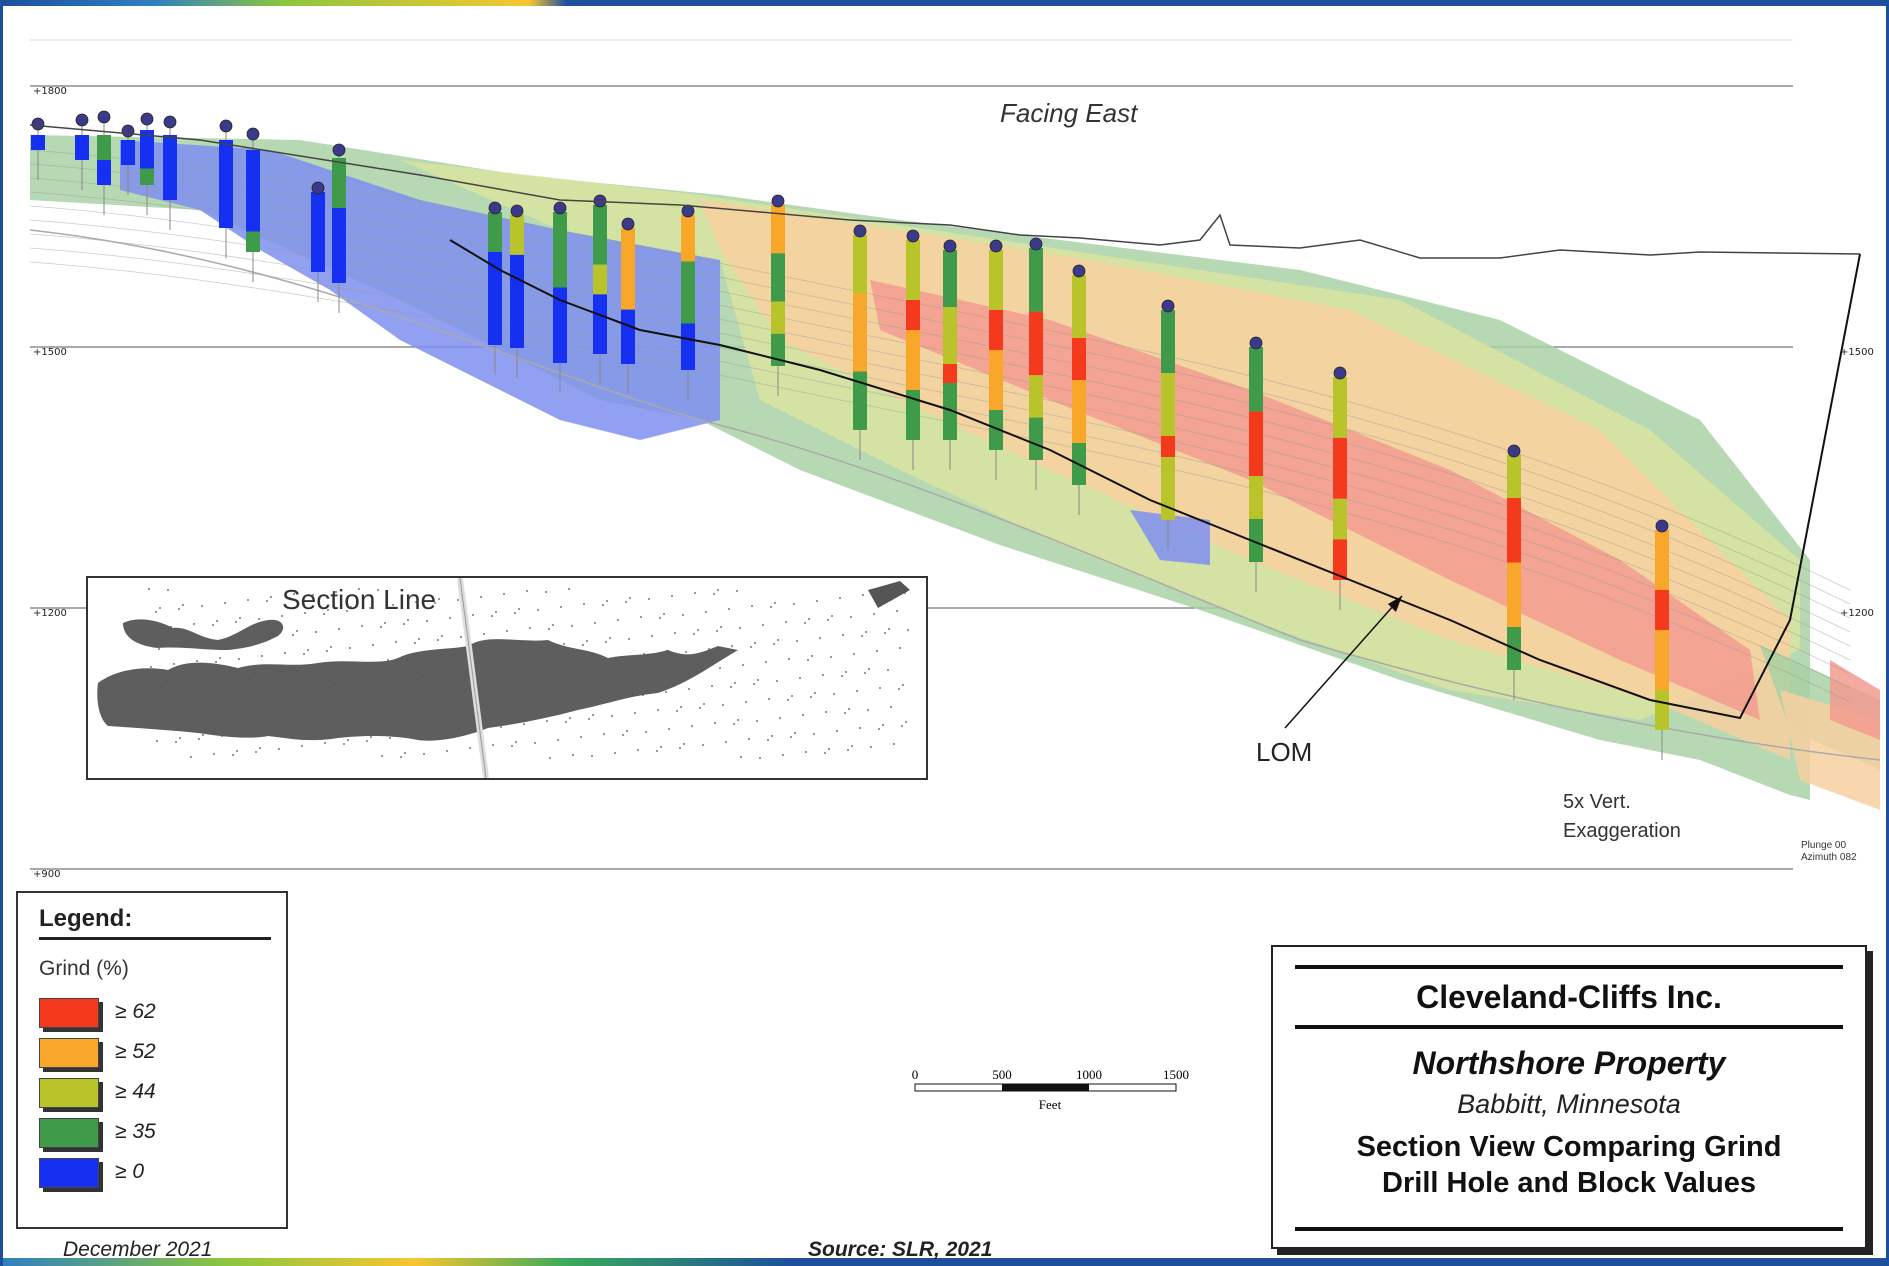 The image size is (1889, 1266). I want to click on block-zone, so click(420, 290).